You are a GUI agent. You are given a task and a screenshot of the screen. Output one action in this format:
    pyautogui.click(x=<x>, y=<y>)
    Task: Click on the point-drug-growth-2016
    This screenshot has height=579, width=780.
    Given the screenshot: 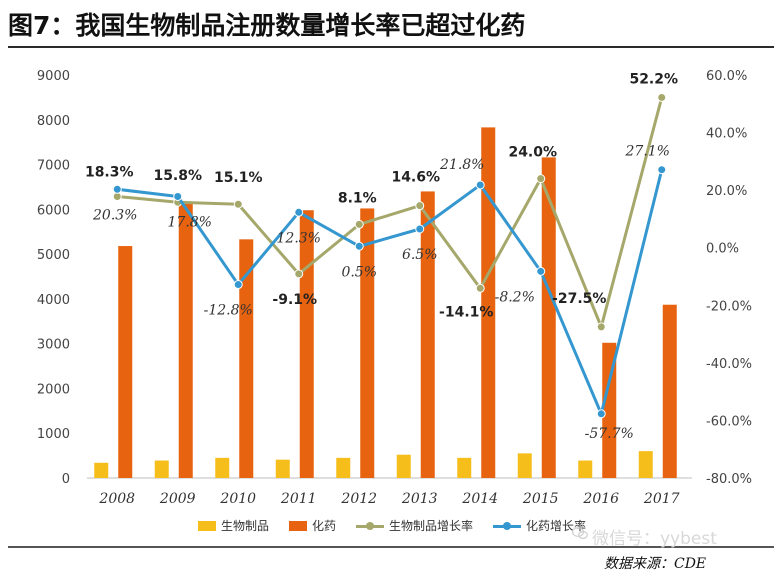 What is the action you would take?
    pyautogui.click(x=601, y=414)
    